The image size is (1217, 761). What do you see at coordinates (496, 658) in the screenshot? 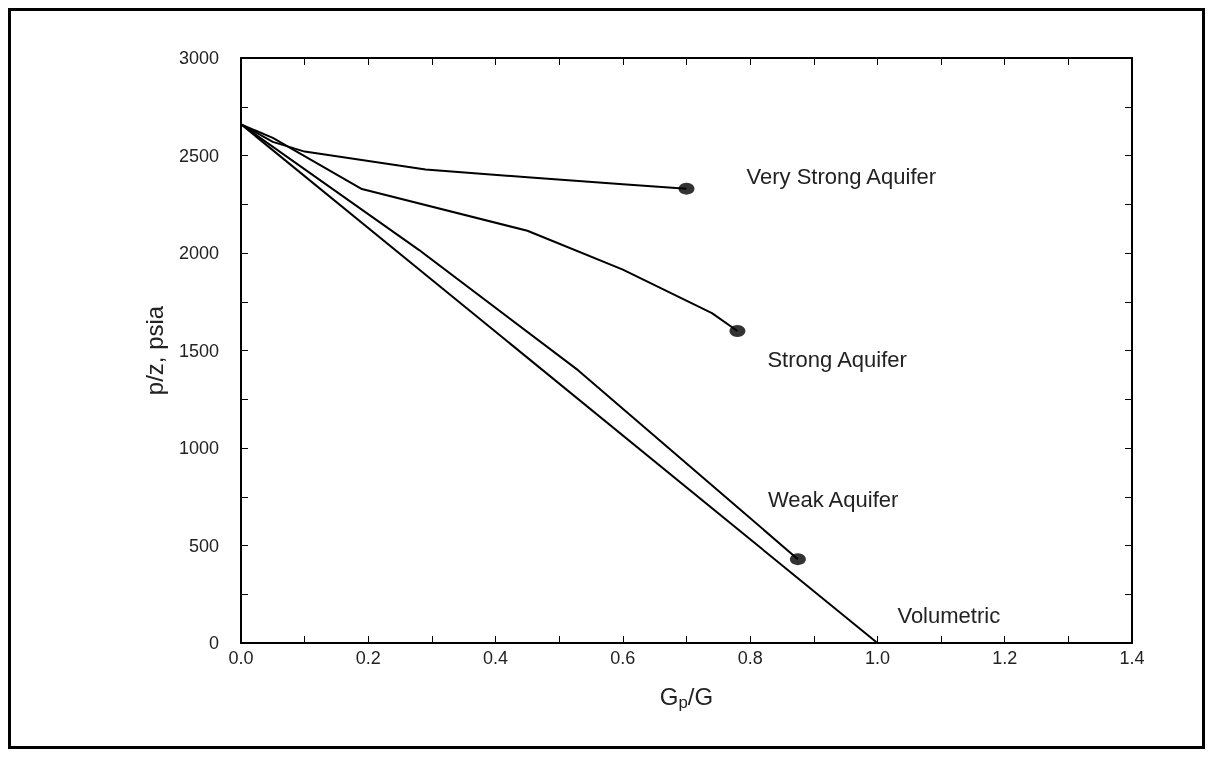
I see `x-tick-label: 0.4` at bounding box center [496, 658].